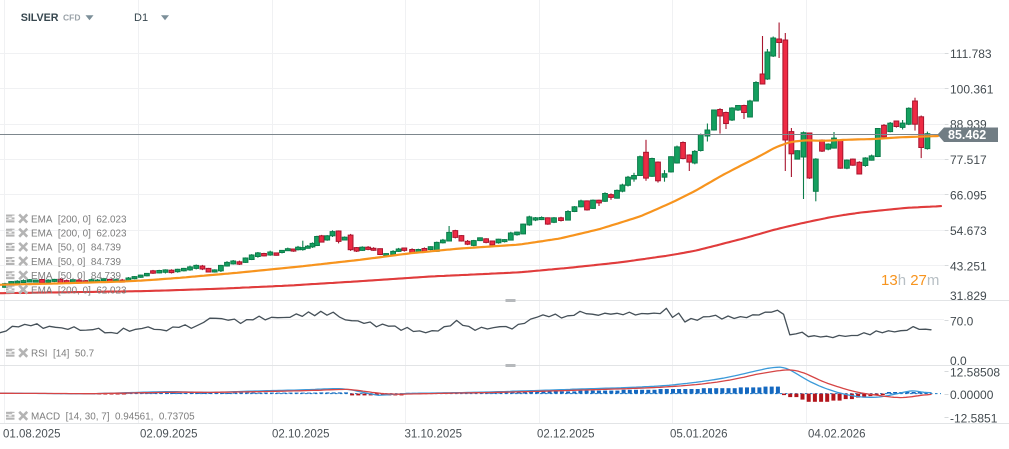  What do you see at coordinates (968, 266) in the screenshot?
I see `svg-text: 43.251` at bounding box center [968, 266].